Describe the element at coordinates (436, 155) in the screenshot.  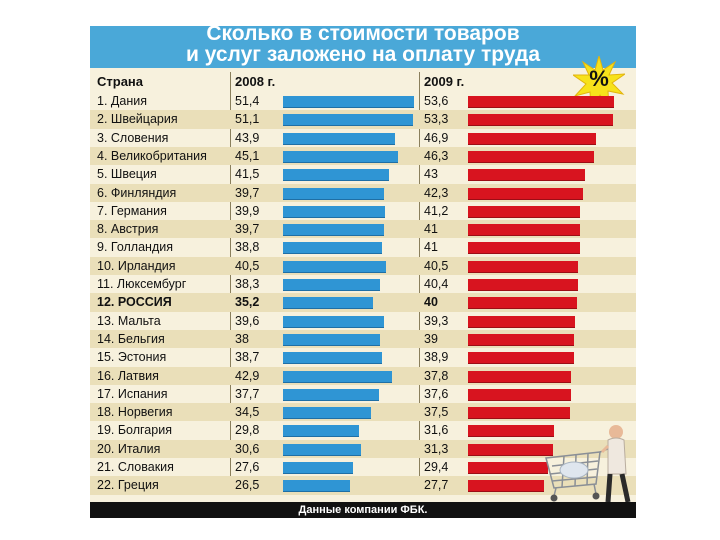
I see `value-2009-label: 46,3` at that location.